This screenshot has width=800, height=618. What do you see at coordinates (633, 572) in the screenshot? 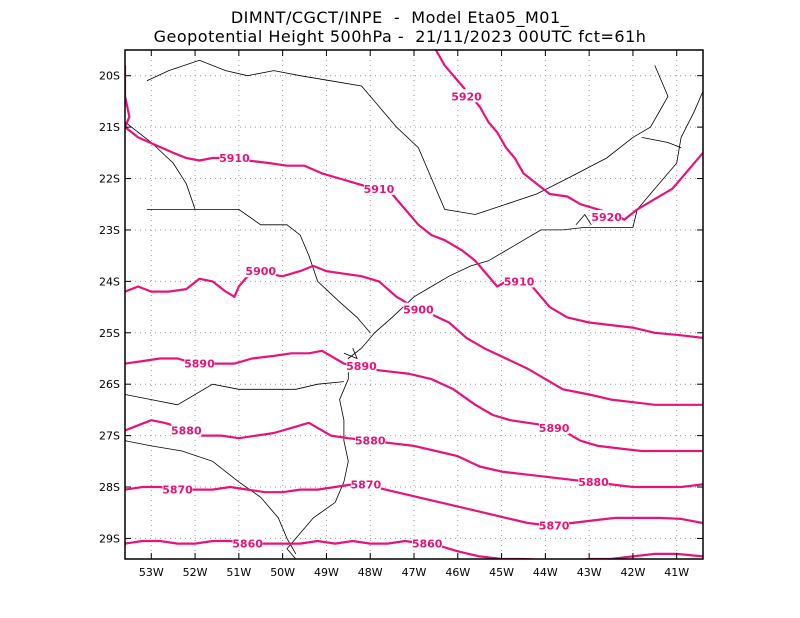
I see `lon-tick-label: 42W` at bounding box center [633, 572].